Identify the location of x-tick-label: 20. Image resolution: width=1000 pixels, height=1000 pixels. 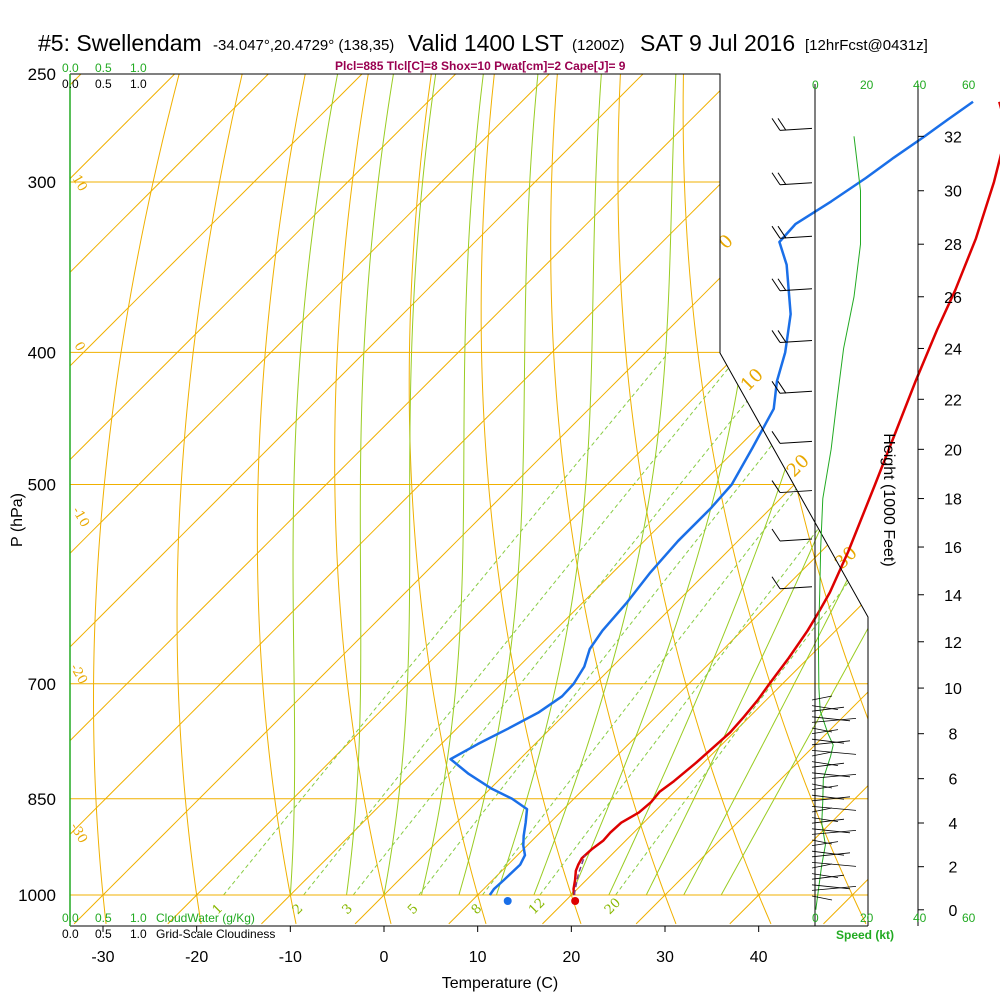
(571, 957).